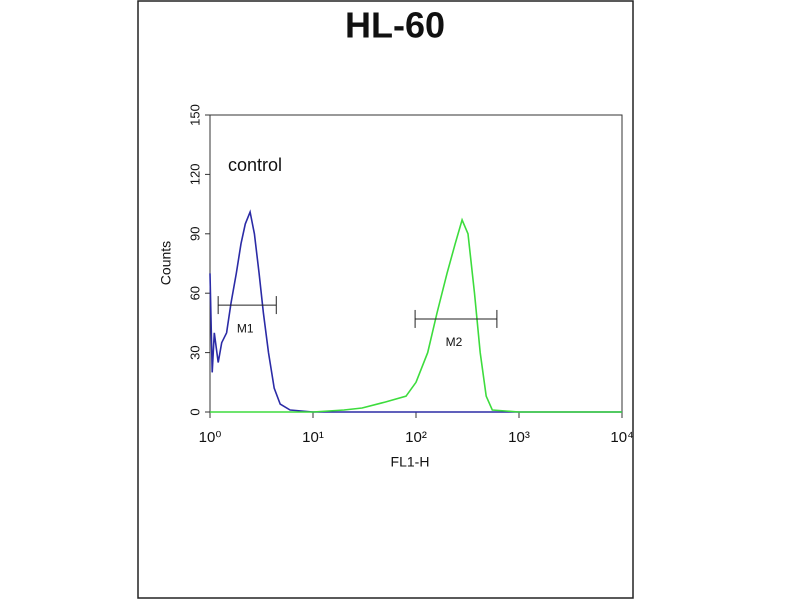  What do you see at coordinates (194, 115) in the screenshot?
I see `y-tick-label: 150` at bounding box center [194, 115].